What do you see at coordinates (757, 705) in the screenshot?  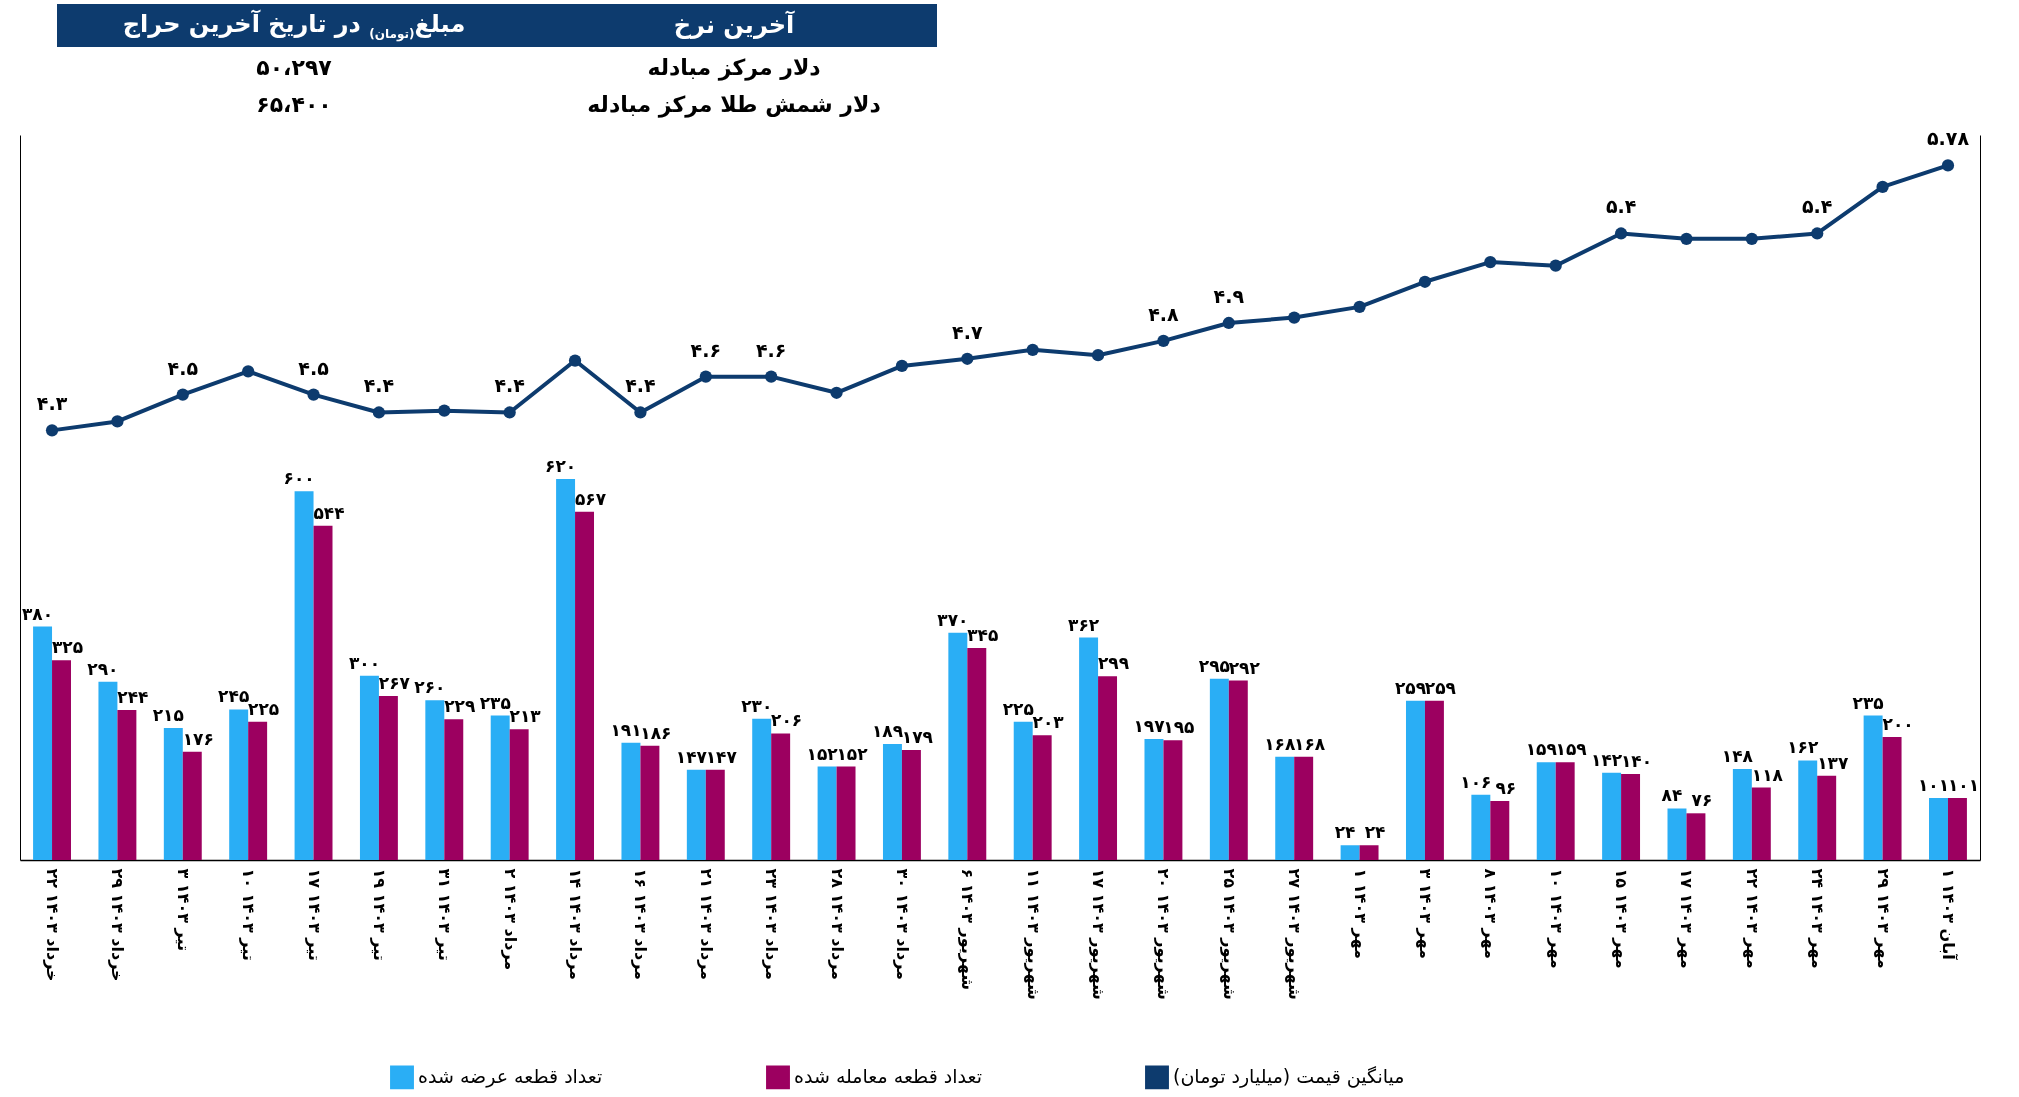 I see `data-label: ۲۳۰` at bounding box center [757, 705].